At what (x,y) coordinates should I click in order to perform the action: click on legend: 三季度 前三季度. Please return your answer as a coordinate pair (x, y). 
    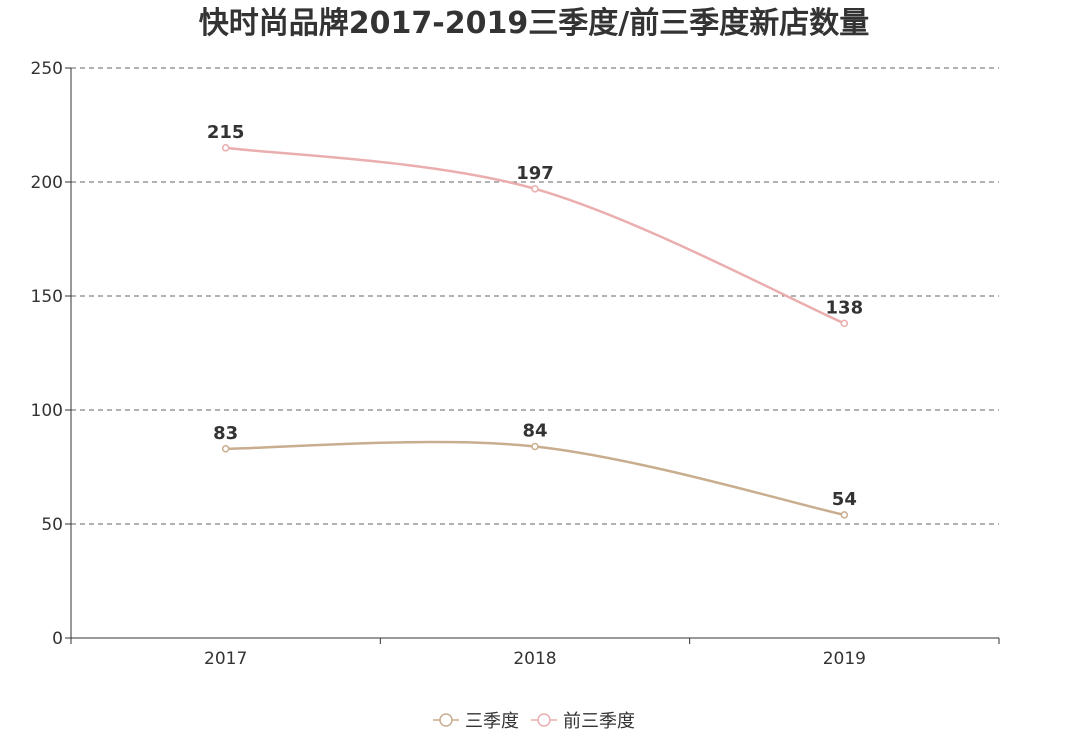
    Looking at the image, I should click on (534, 721).